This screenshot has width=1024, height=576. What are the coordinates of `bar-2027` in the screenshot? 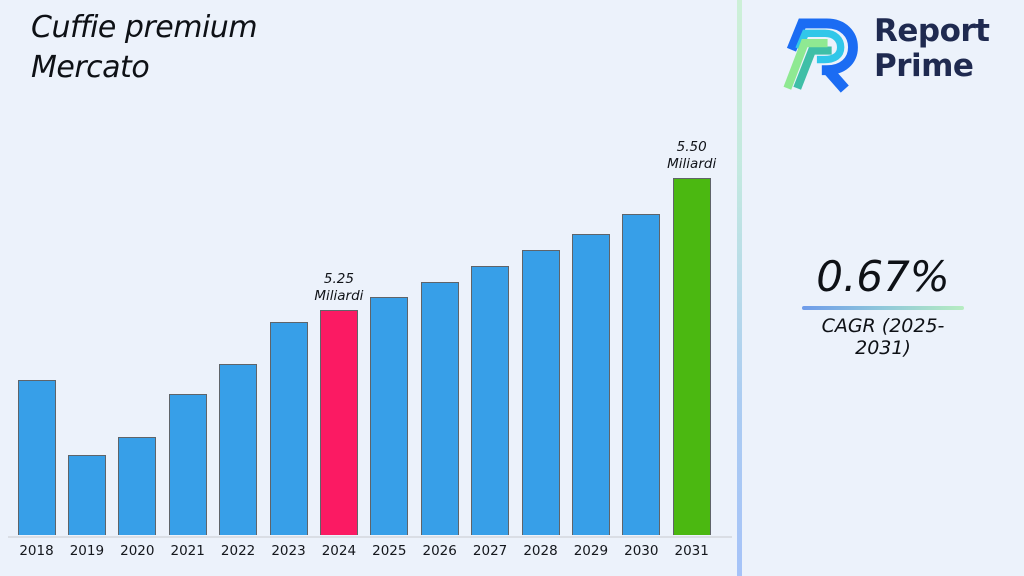 It's located at (490, 400).